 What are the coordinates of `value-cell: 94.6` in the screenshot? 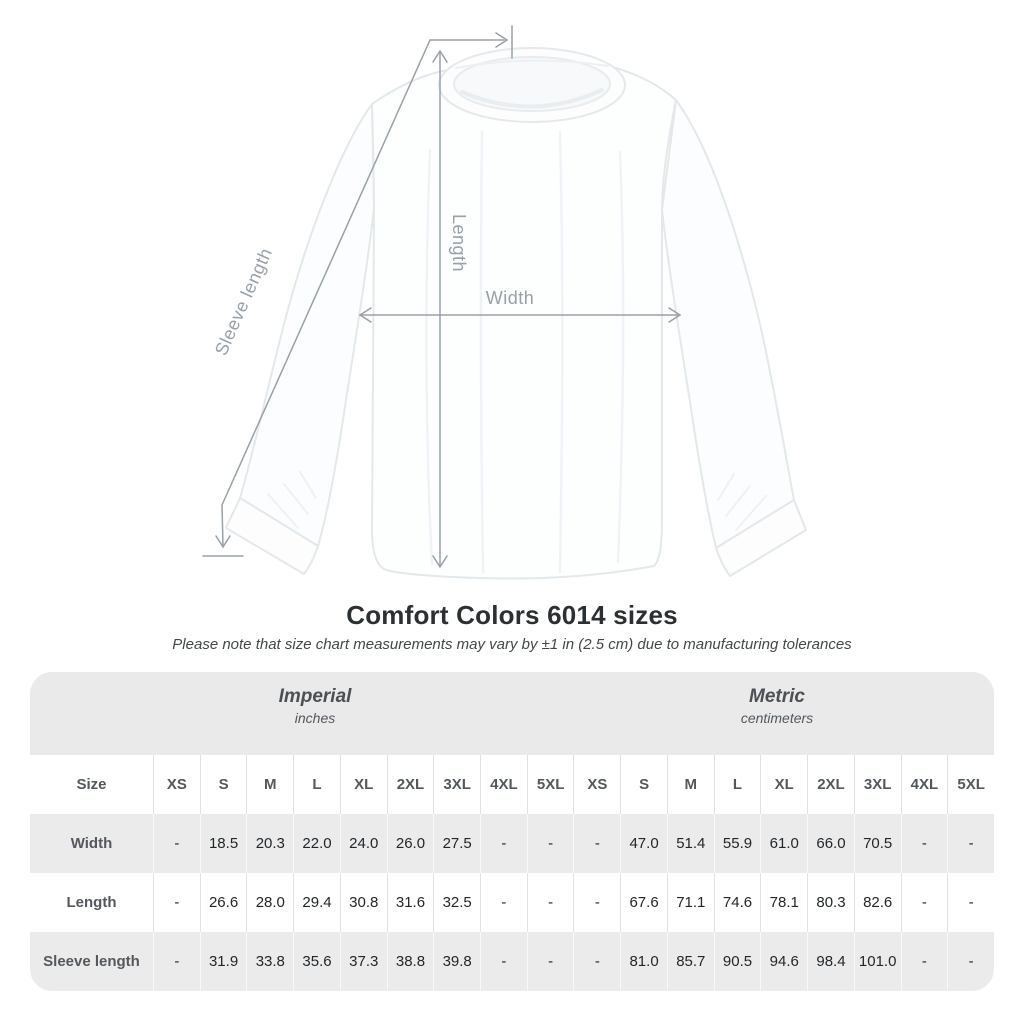 It's located at (783, 961).